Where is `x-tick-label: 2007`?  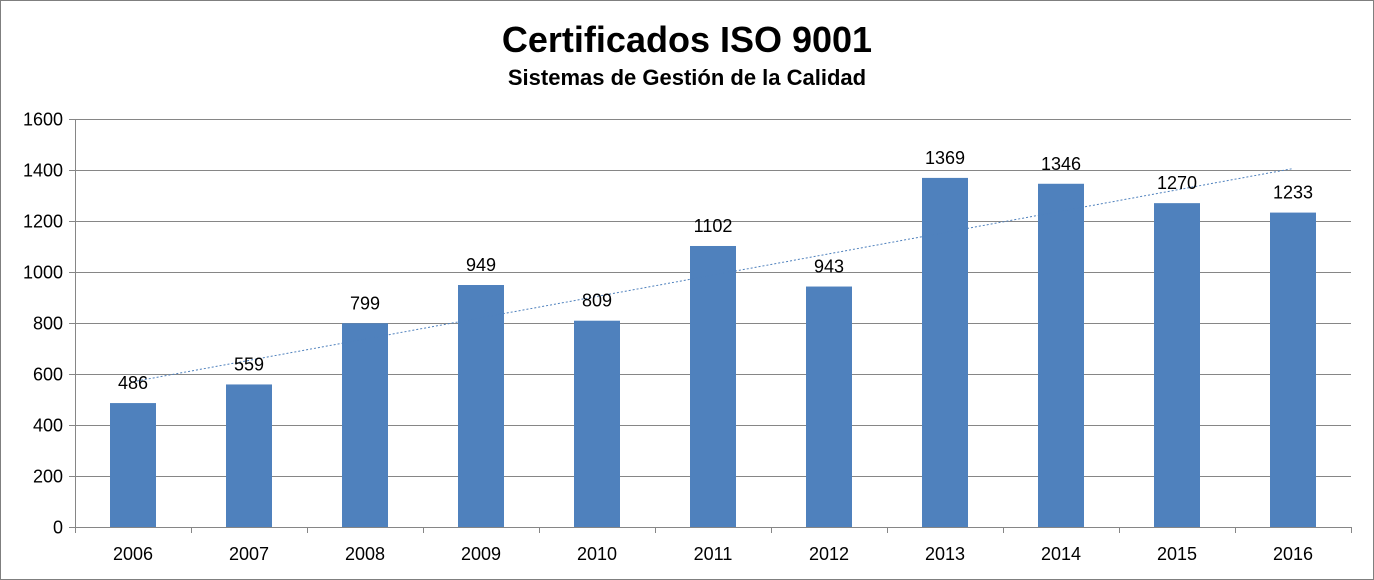
x-tick-label: 2007 is located at coordinates (249, 554).